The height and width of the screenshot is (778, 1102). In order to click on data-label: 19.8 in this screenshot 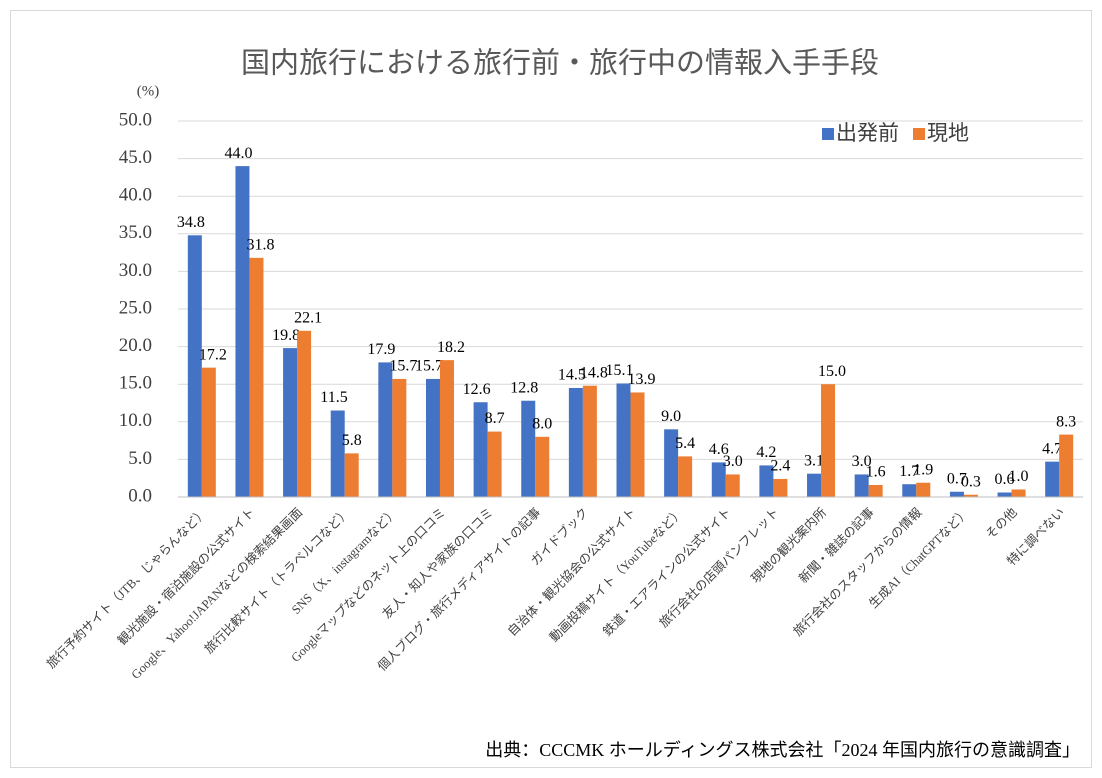, I will do `click(286, 335)`.